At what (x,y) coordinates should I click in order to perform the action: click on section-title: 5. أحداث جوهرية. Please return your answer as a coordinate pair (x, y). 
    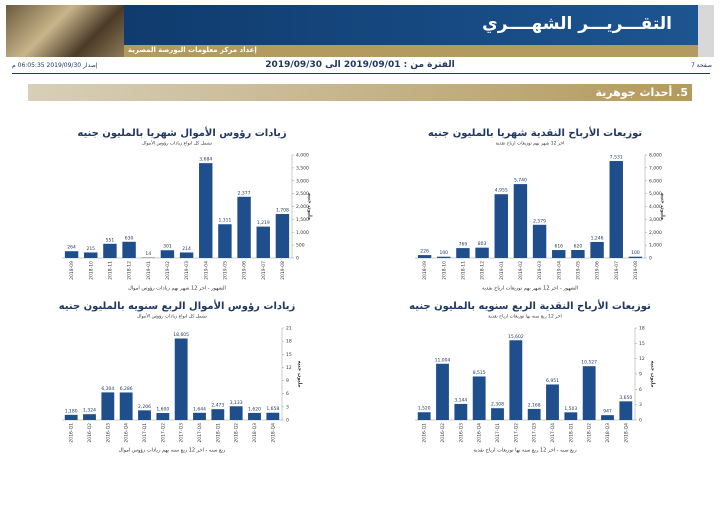
    Looking at the image, I should click on (641, 92).